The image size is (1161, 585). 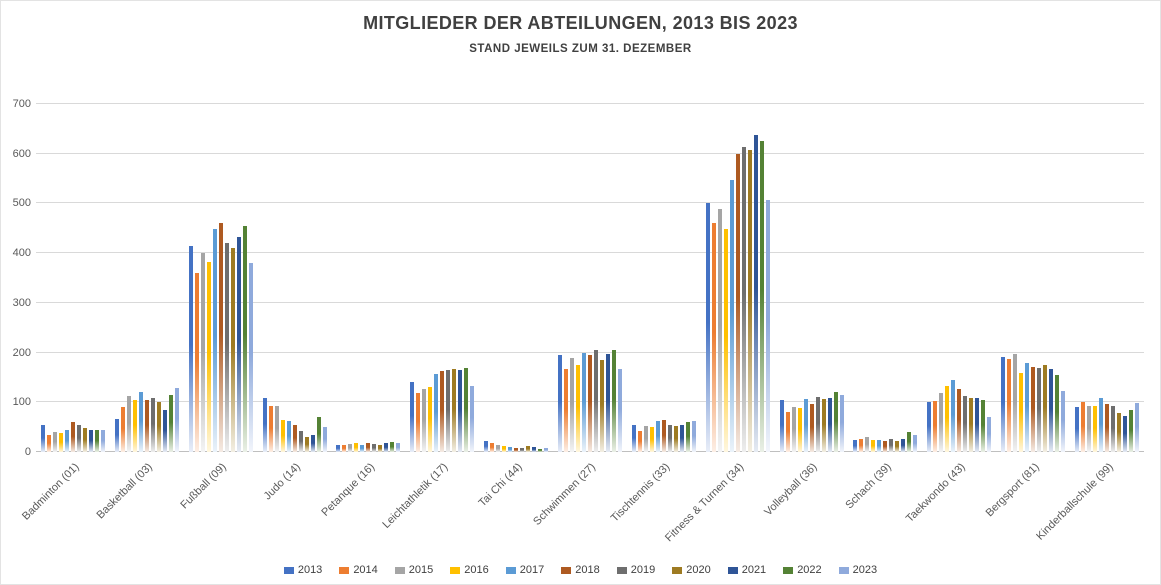 I want to click on legend-label: 2018, so click(x=587, y=570).